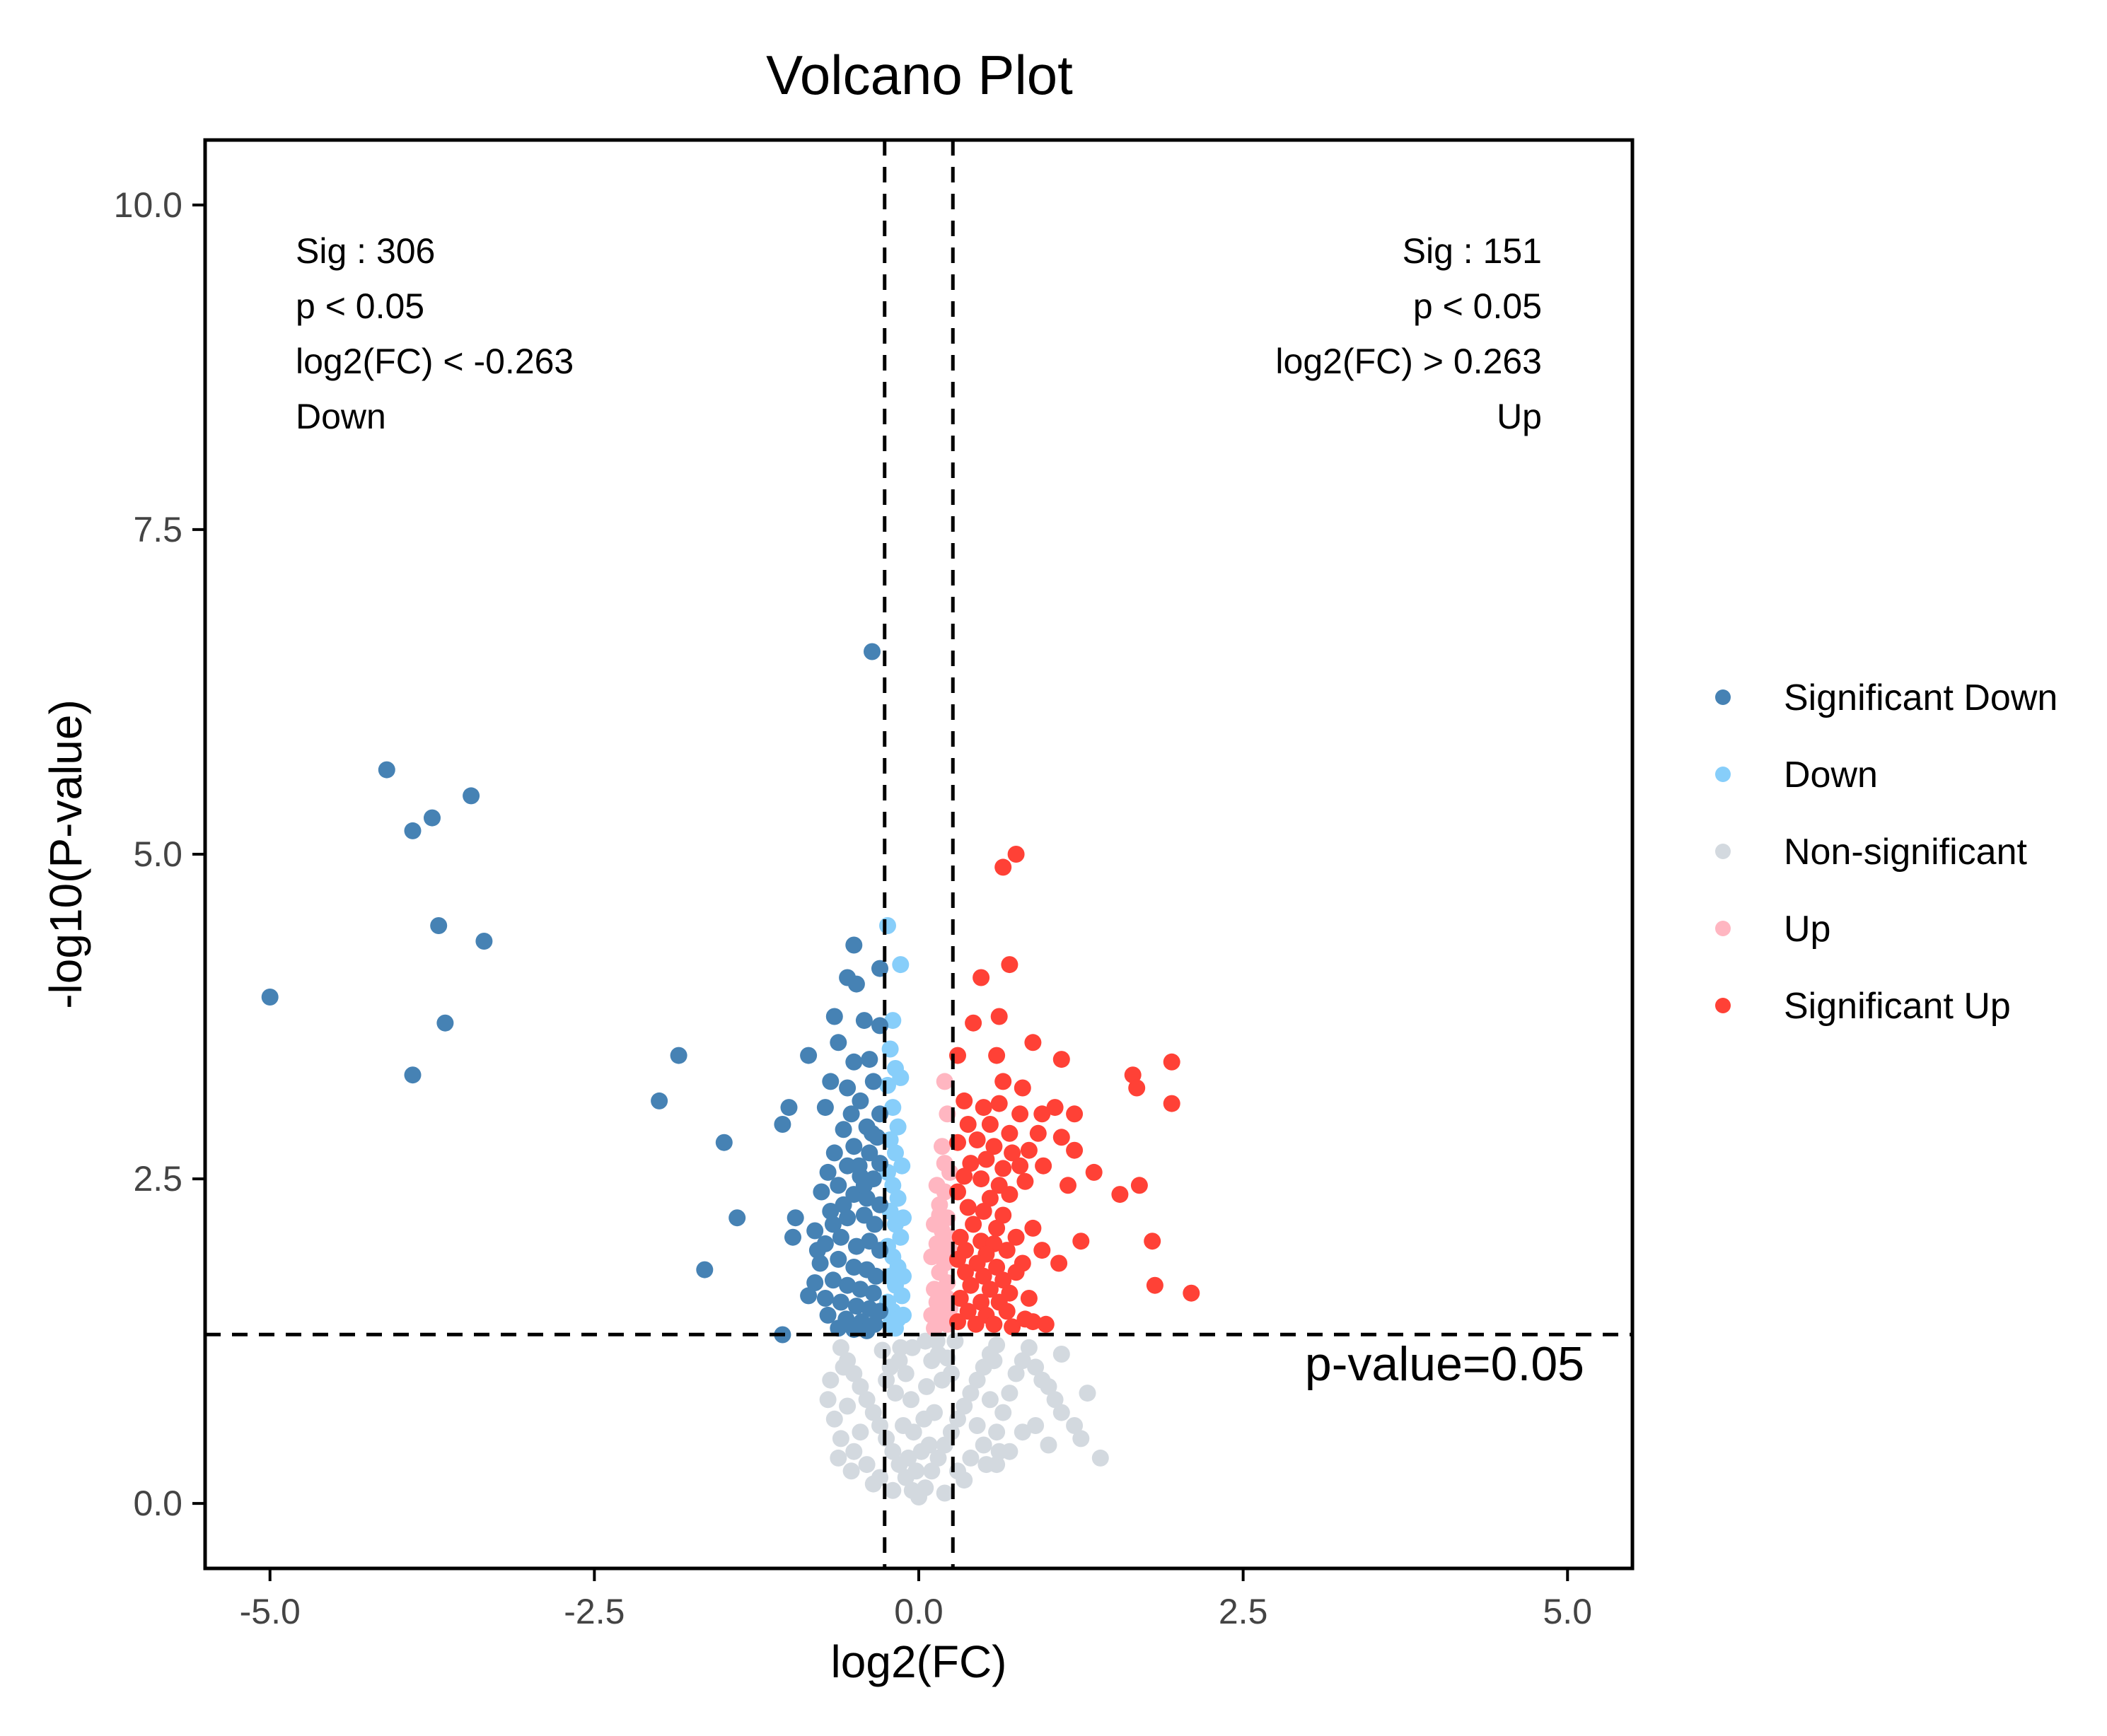 This screenshot has width=2107, height=1736. Describe the element at coordinates (1807, 929) in the screenshot. I see `legend-label-up: Up` at that location.